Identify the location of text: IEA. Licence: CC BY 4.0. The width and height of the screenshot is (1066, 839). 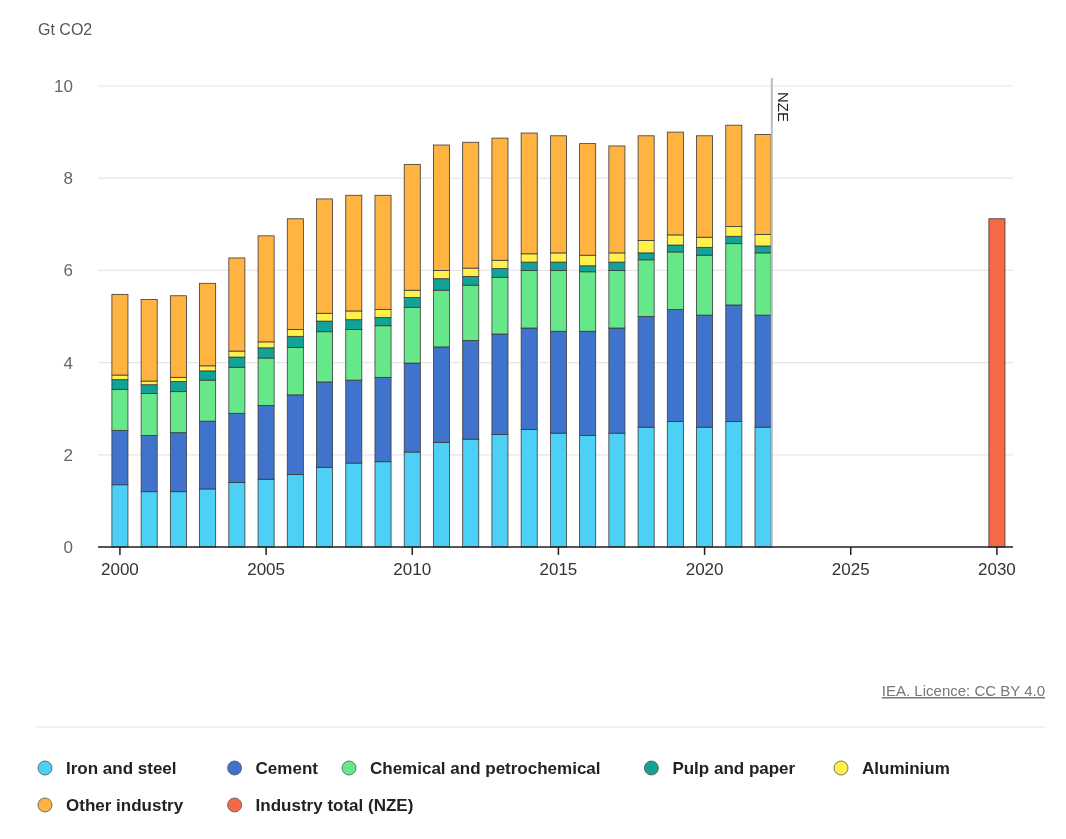
(963, 690).